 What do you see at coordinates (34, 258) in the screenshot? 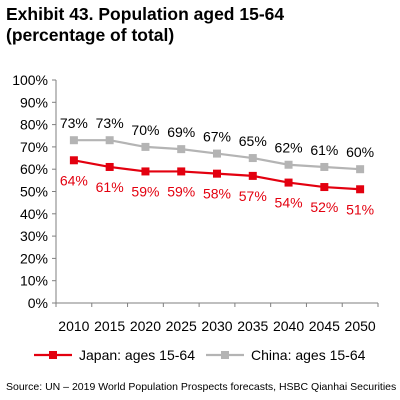
I see `y-tick-label: 20%` at bounding box center [34, 258].